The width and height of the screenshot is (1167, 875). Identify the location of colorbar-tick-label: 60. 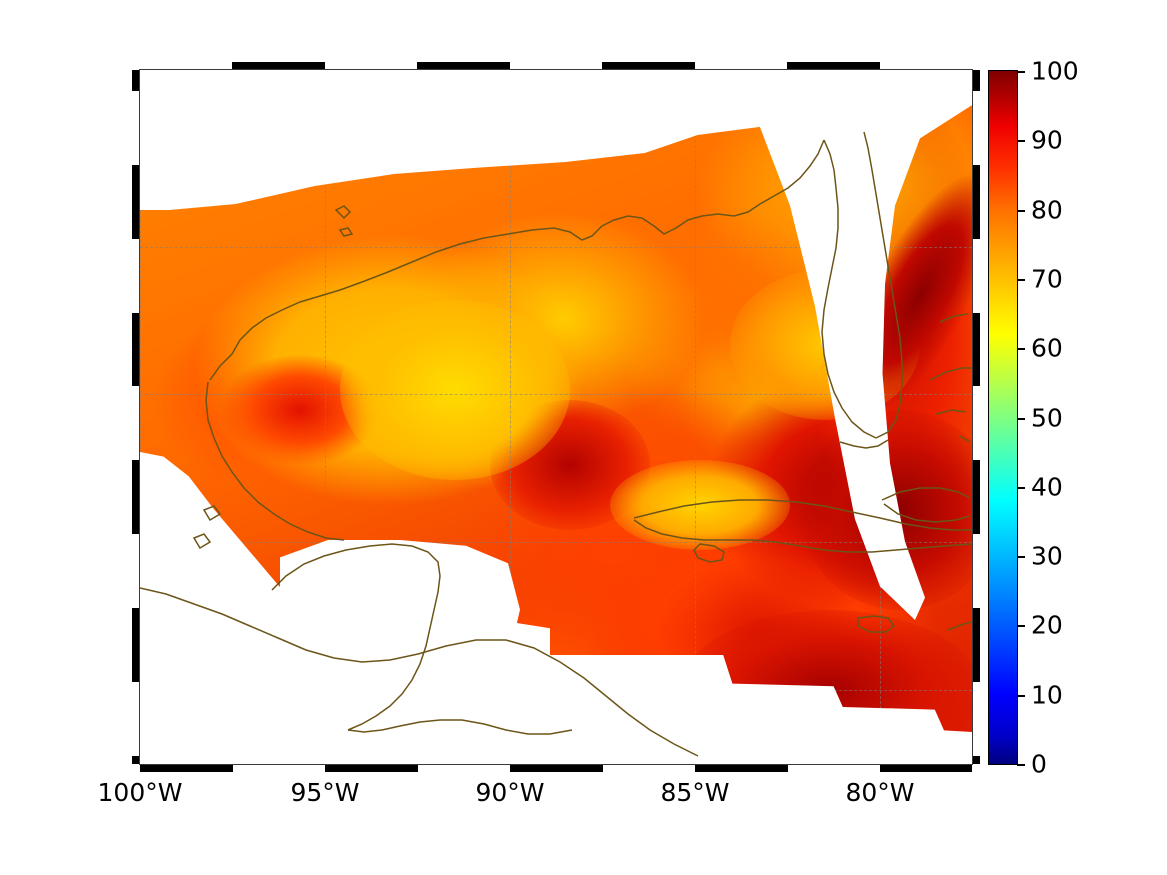
(1047, 348).